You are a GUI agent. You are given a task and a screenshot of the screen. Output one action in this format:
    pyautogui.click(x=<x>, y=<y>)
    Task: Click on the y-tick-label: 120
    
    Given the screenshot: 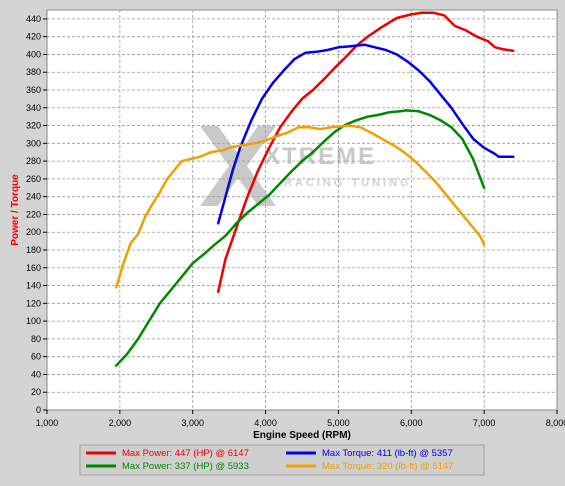 What is the action you would take?
    pyautogui.click(x=33, y=303)
    